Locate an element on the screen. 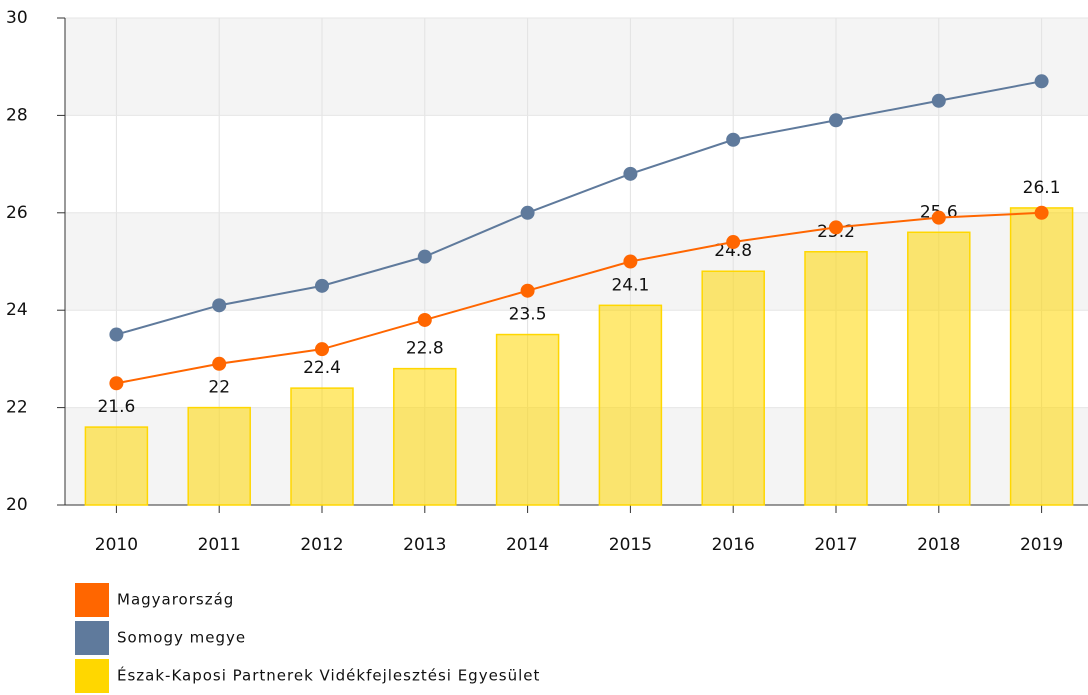 This screenshot has height=695, width=1088. x-tick-label: 2013 is located at coordinates (424, 545).